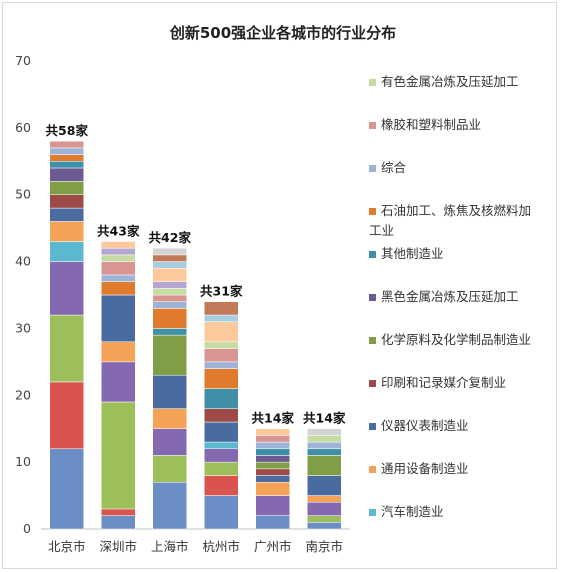 Image resolution: width=561 pixels, height=573 pixels. Describe the element at coordinates (450, 81) in the screenshot. I see `legend-label: 有色金属冶炼及压延加工` at that location.